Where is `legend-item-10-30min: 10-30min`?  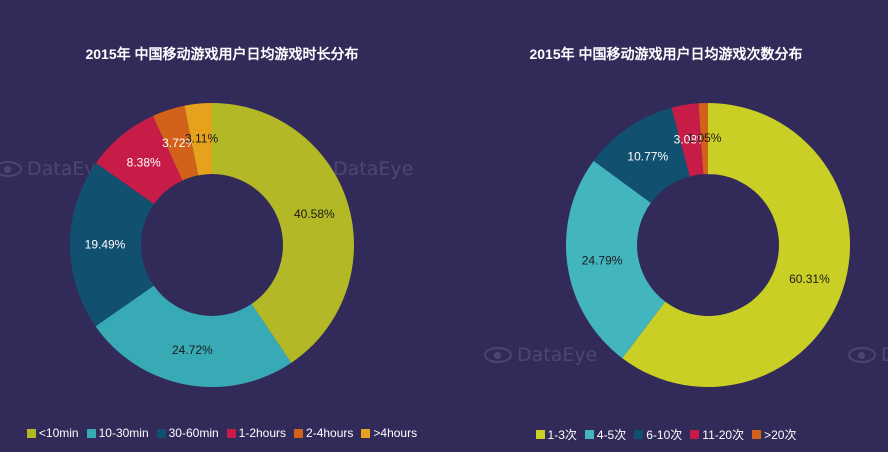
legend-item-10-30min: 10-30min is located at coordinates (117, 433).